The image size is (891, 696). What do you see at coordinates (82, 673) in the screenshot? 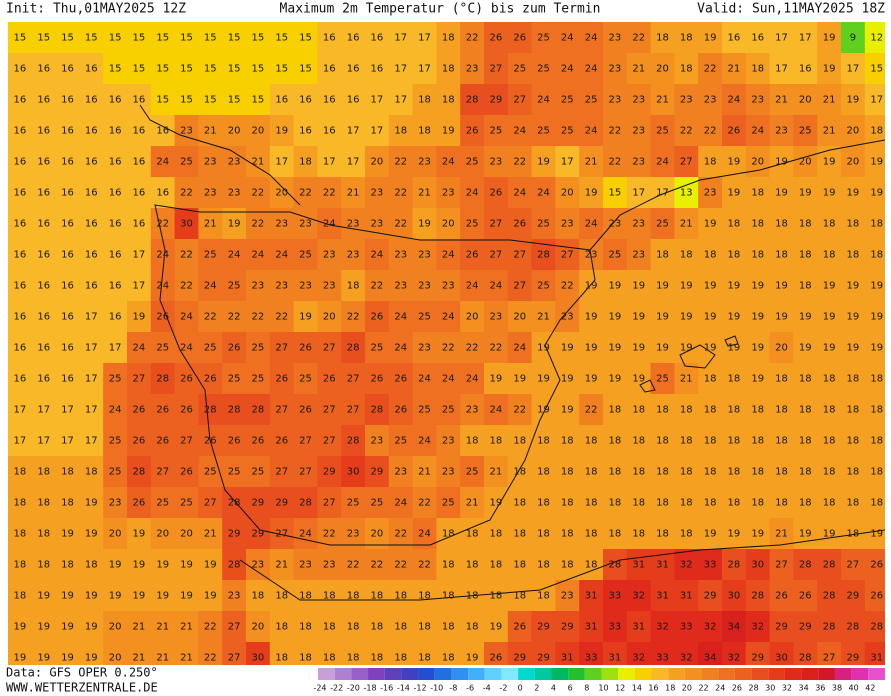
I see `data-source: Data: GFS OPER 0.250°` at bounding box center [82, 673].